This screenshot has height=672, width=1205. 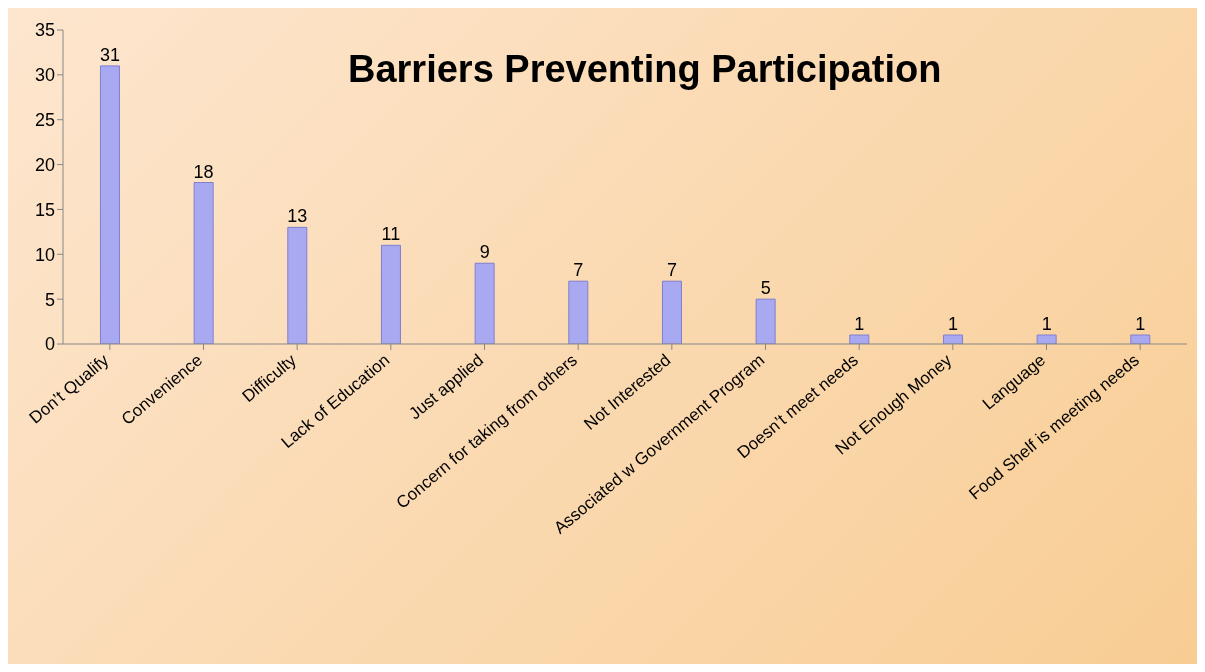 I want to click on y-tick-label: 15, so click(x=44, y=209).